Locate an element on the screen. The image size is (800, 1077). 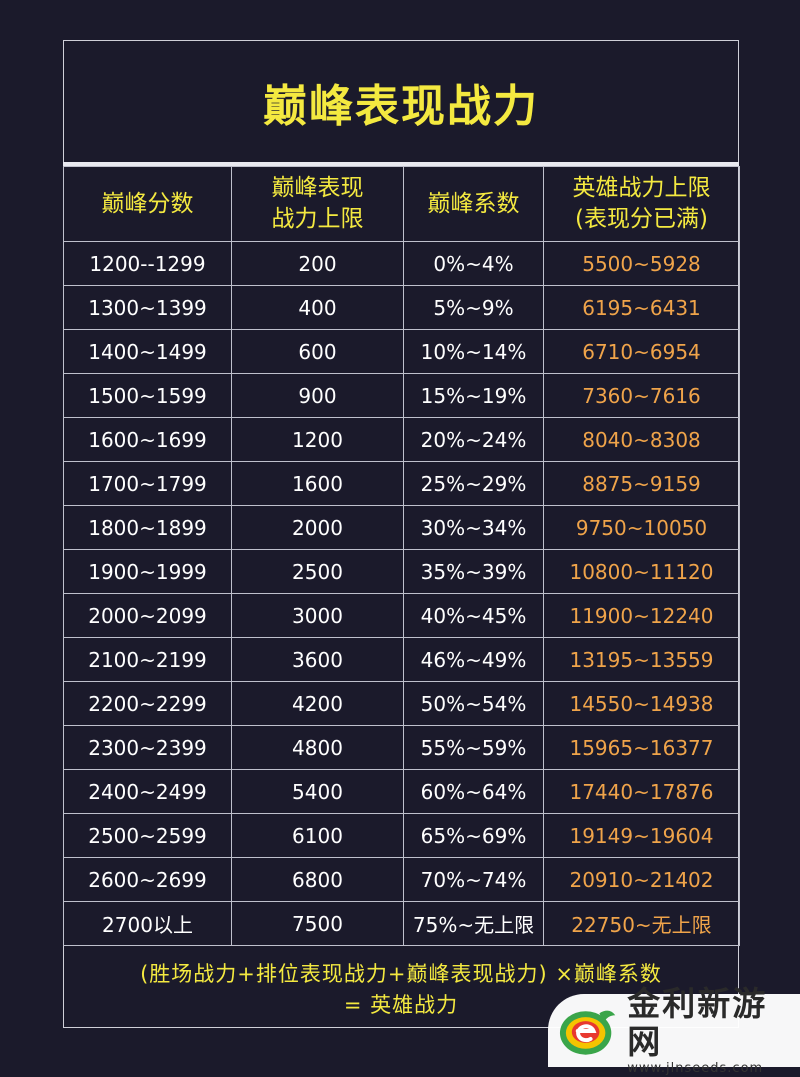
header-peak-coefficient: 巅峰系数 is located at coordinates (473, 204).